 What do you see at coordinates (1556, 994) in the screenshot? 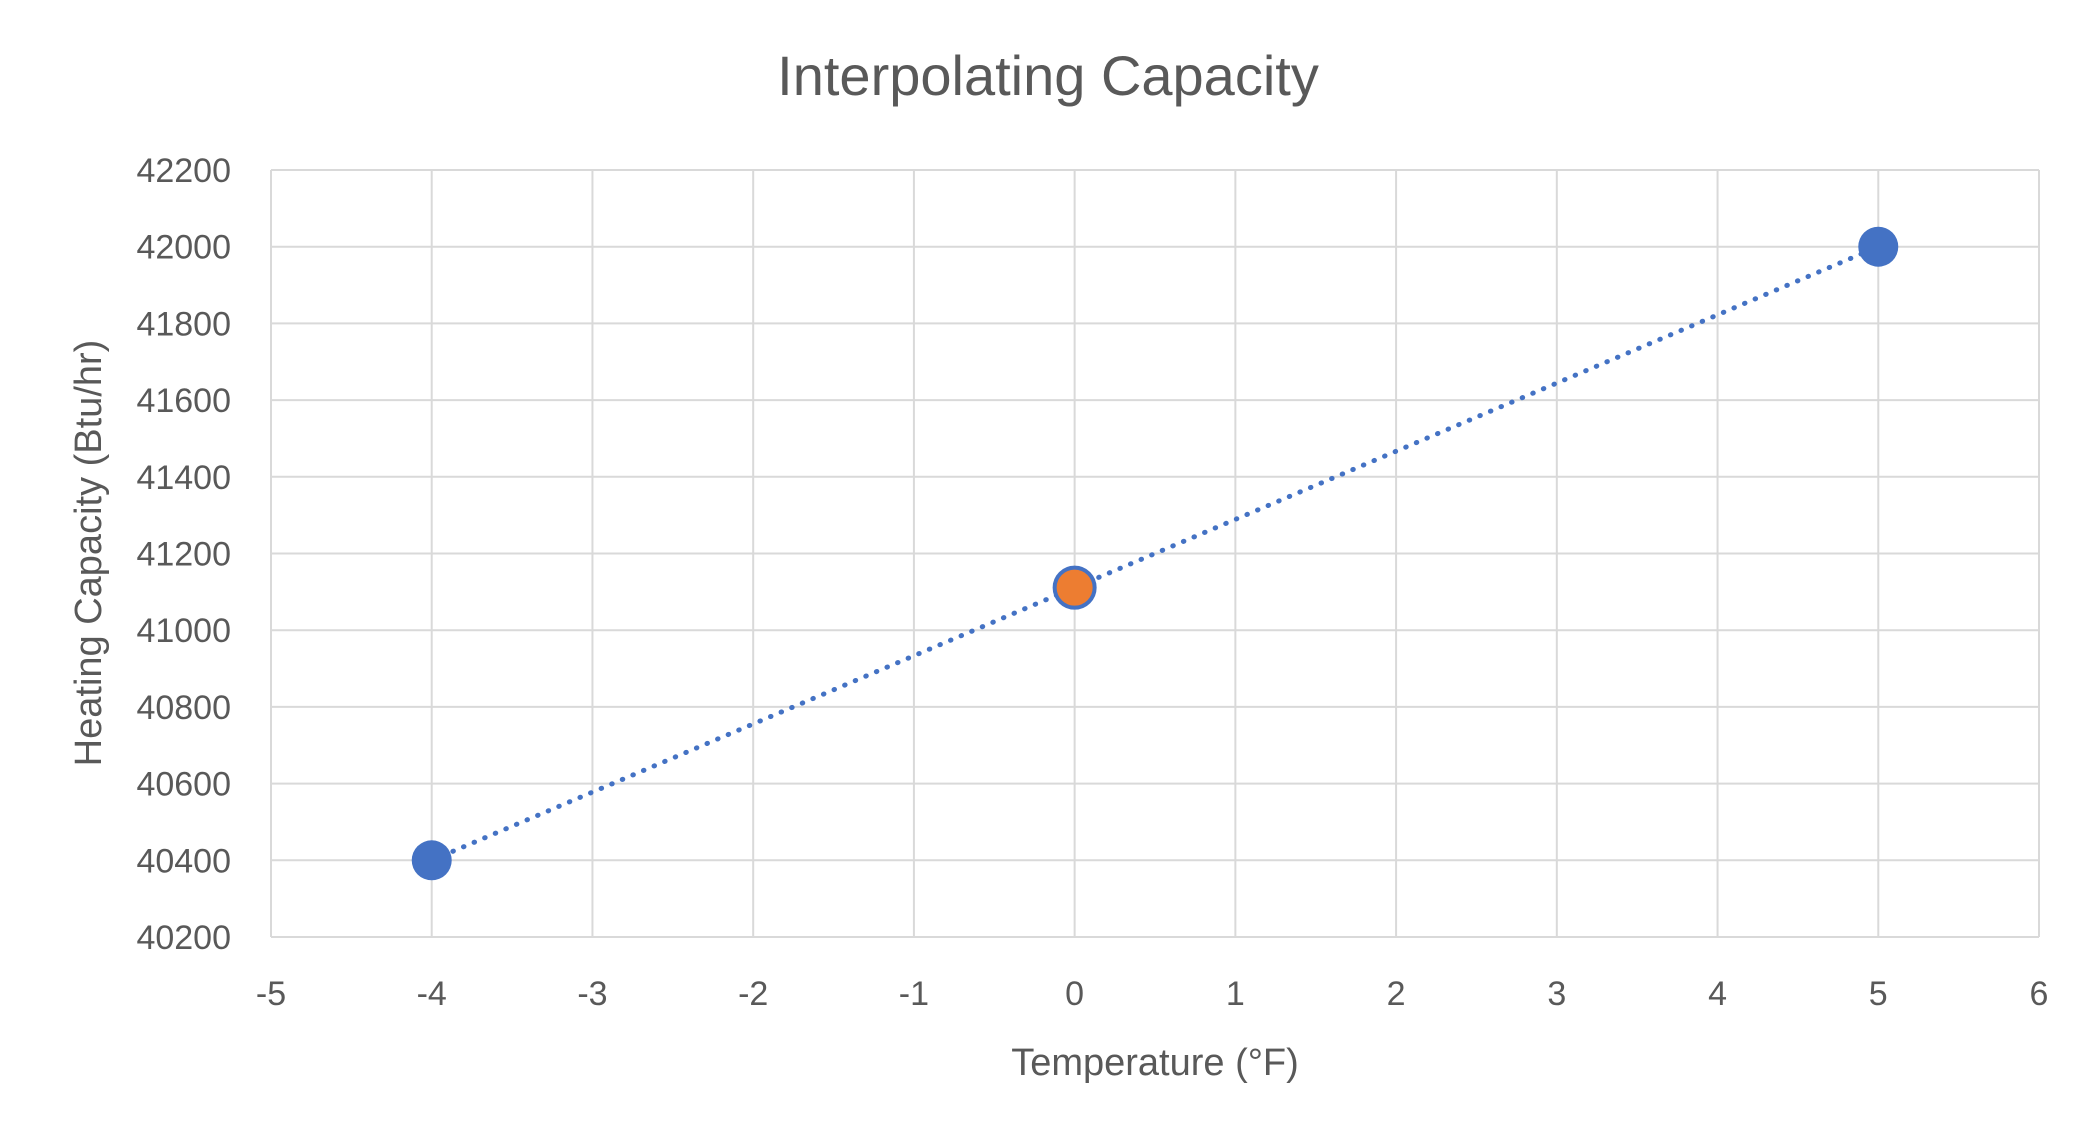
I see `x-tick-label: 3` at bounding box center [1556, 994].